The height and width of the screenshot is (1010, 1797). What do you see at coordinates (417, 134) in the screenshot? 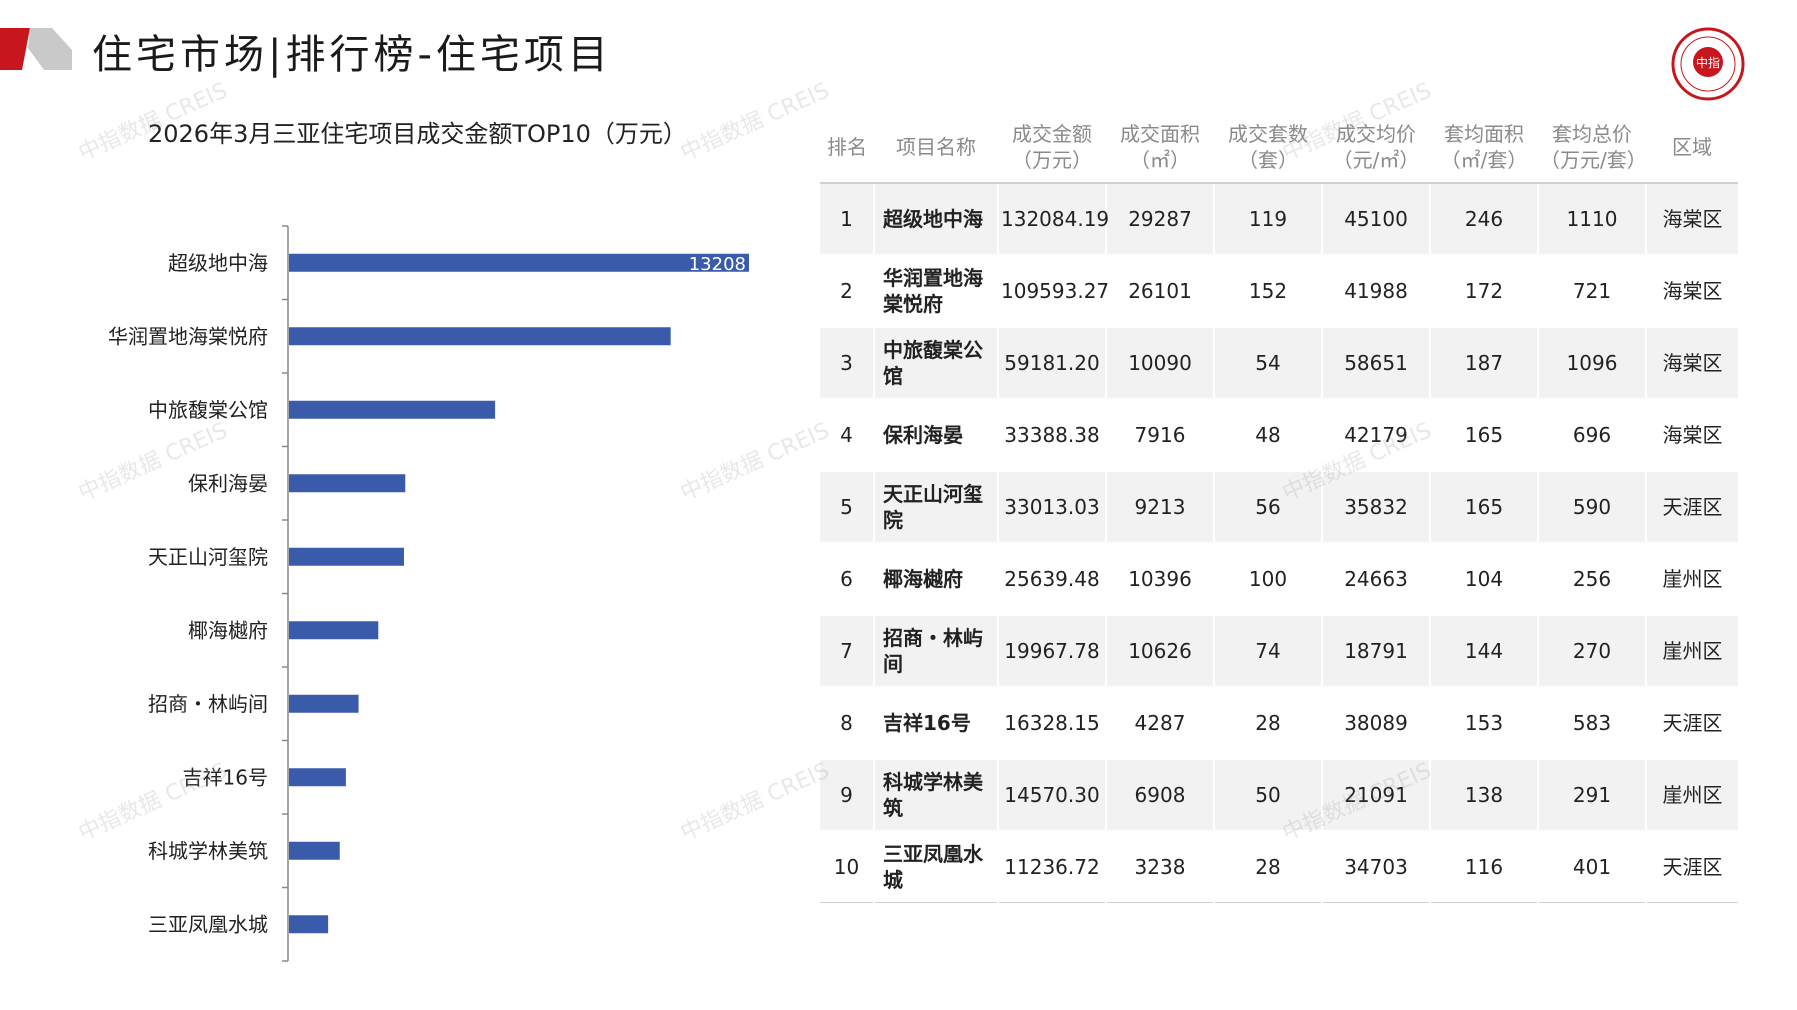
I see `chart-title: 2026年3月三亚住宅项目成交金额TOP10（万元）` at bounding box center [417, 134].